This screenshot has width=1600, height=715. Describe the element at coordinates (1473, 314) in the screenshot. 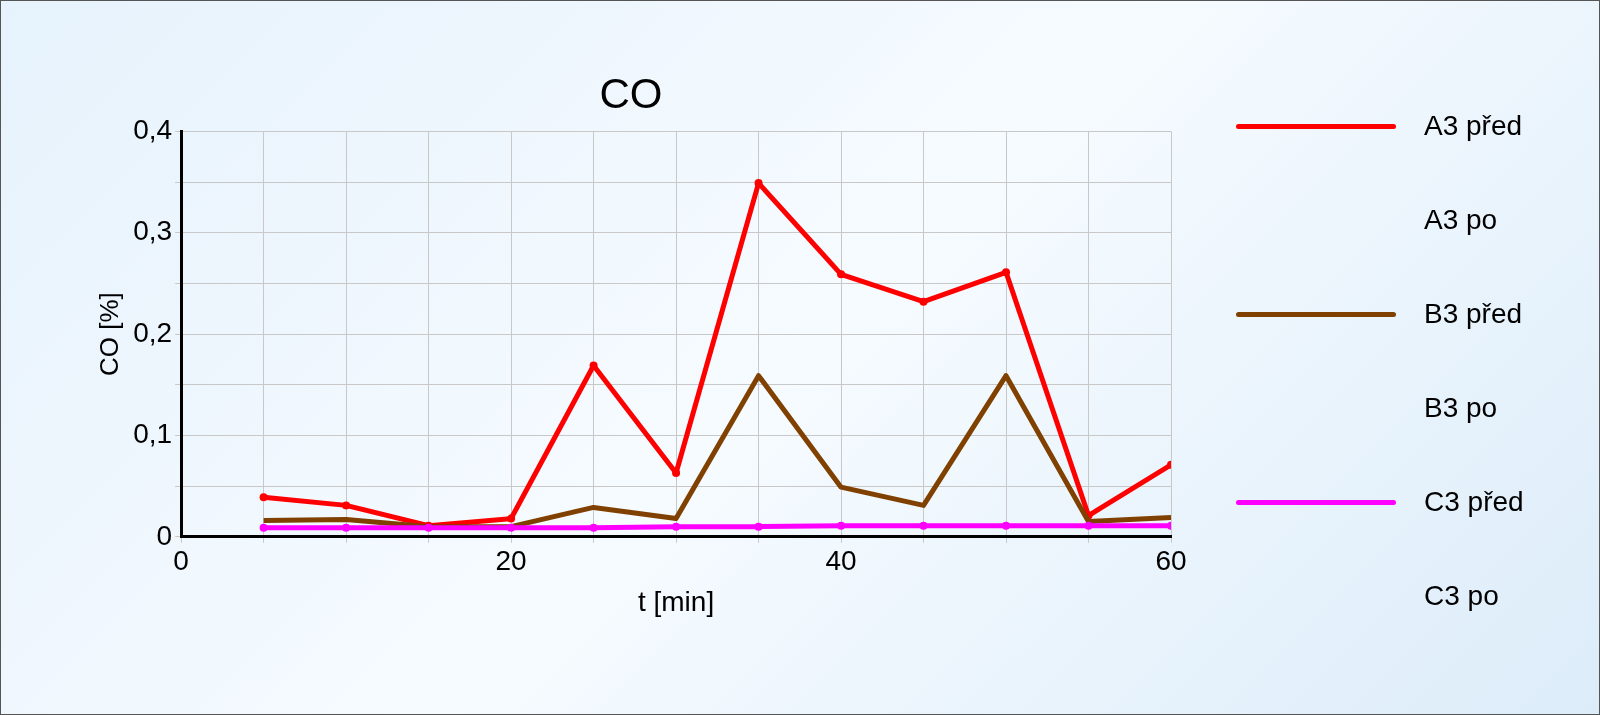

I see `text: B3 před` at that location.